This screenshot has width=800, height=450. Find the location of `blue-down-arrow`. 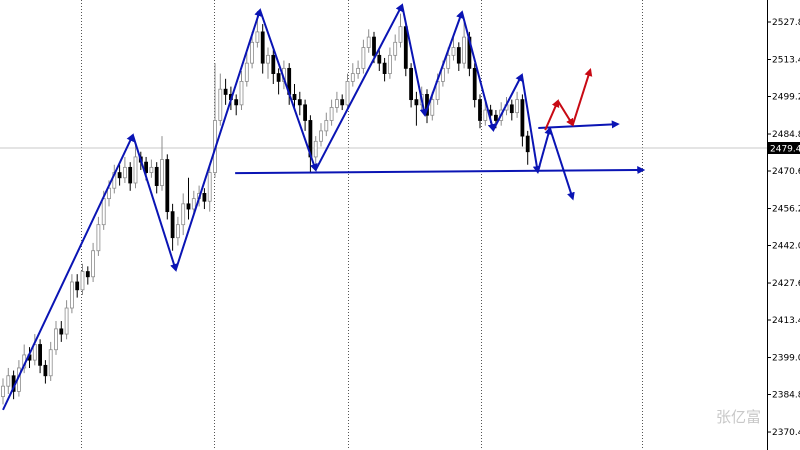

blue-down-arrow is located at coordinates (562, 164).